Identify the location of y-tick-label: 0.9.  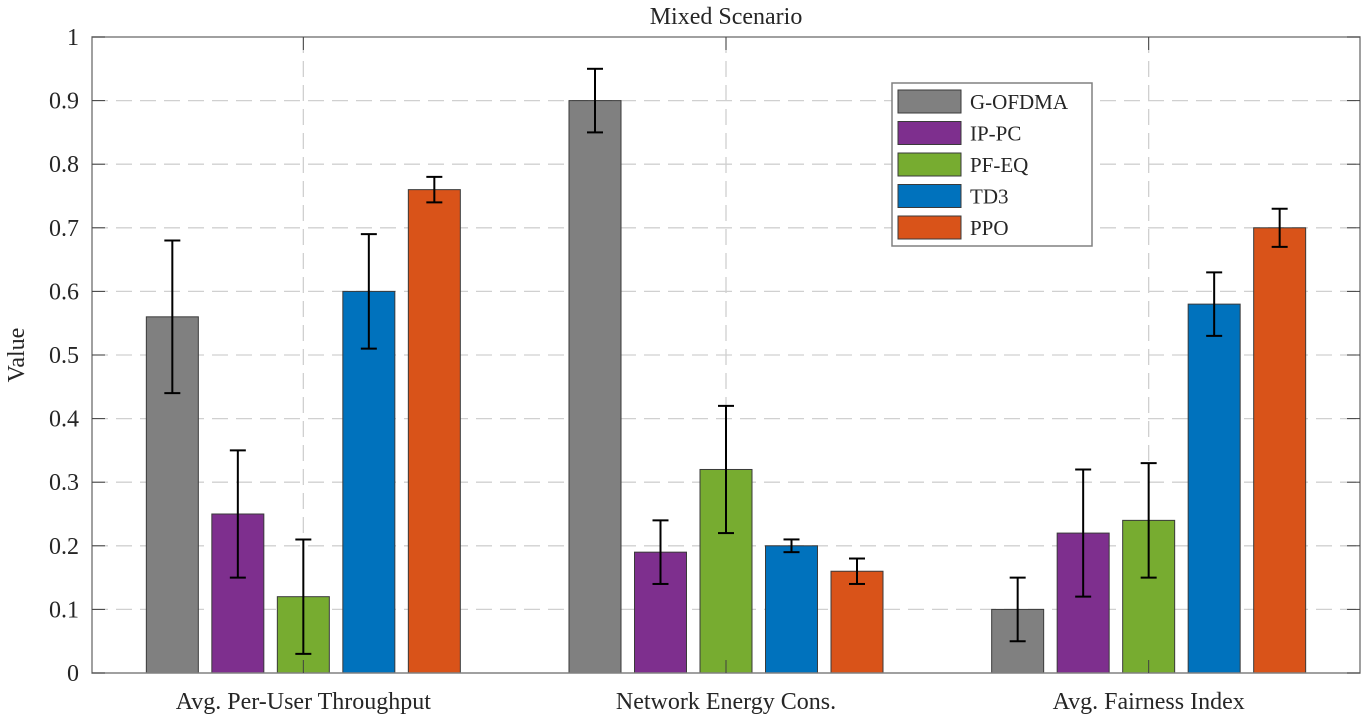
(64, 102).